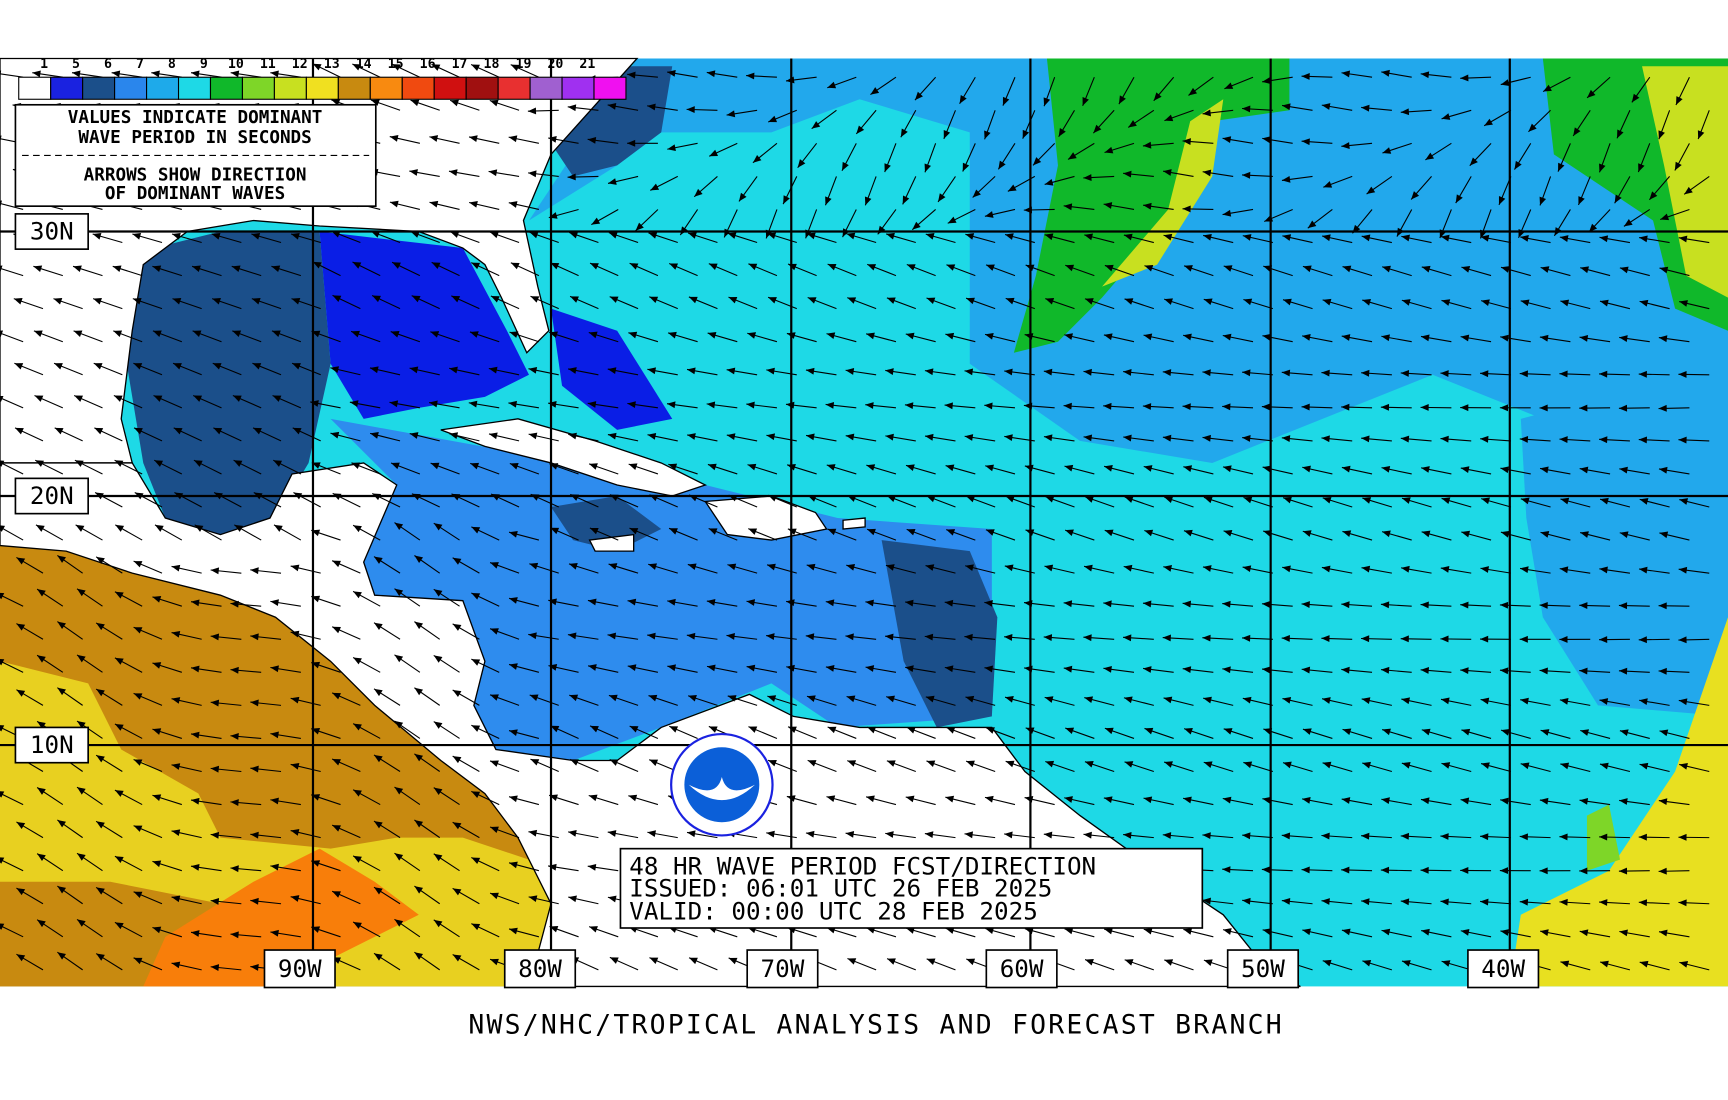  I want to click on legend-label: 7, so click(140, 64).